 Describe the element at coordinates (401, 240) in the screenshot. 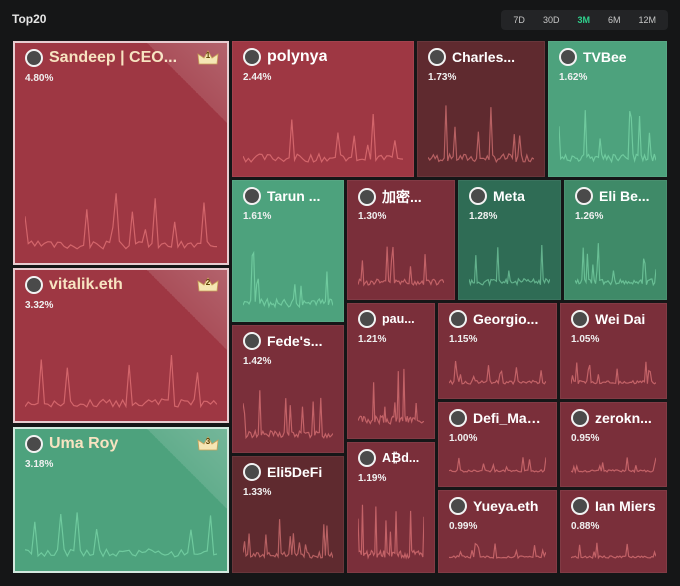

I see `tile-crypto-cn: 加密... 1.30%` at that location.